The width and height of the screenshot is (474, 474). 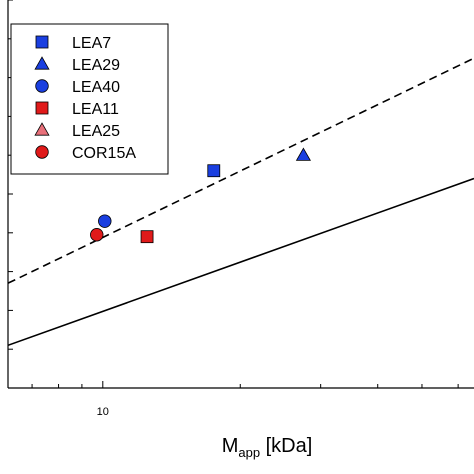 What do you see at coordinates (249, 452) in the screenshot?
I see `x-axis-title-subscript: app` at bounding box center [249, 452].